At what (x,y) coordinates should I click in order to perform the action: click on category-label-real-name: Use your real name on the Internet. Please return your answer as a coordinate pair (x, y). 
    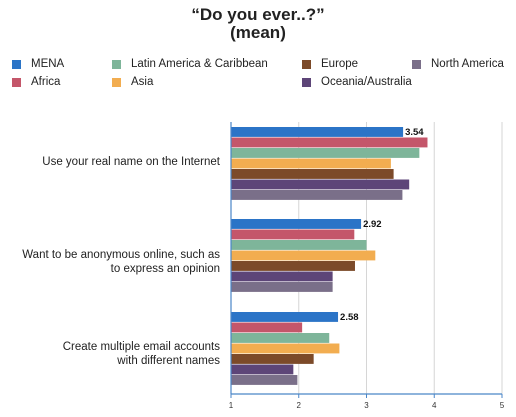
    Looking at the image, I should click on (131, 162).